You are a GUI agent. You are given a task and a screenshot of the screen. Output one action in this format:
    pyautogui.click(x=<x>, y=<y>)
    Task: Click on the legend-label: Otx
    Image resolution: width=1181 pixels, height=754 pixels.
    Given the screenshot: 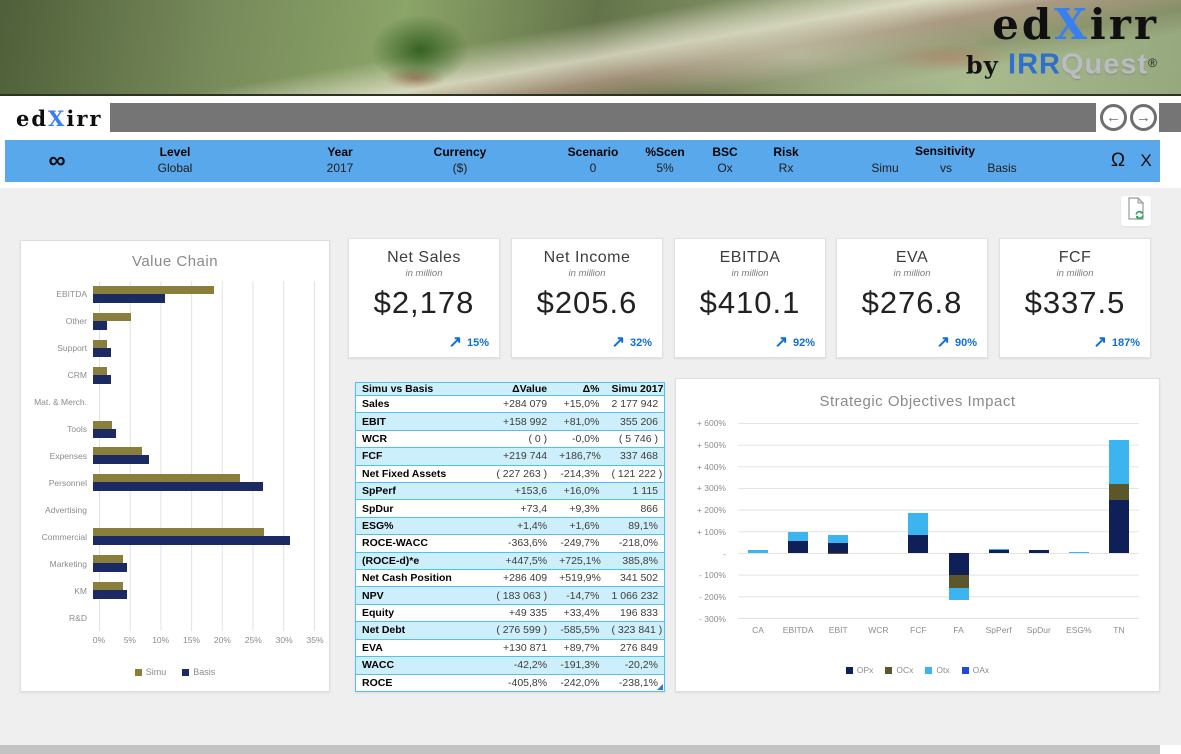 What is the action you would take?
    pyautogui.click(x=943, y=670)
    